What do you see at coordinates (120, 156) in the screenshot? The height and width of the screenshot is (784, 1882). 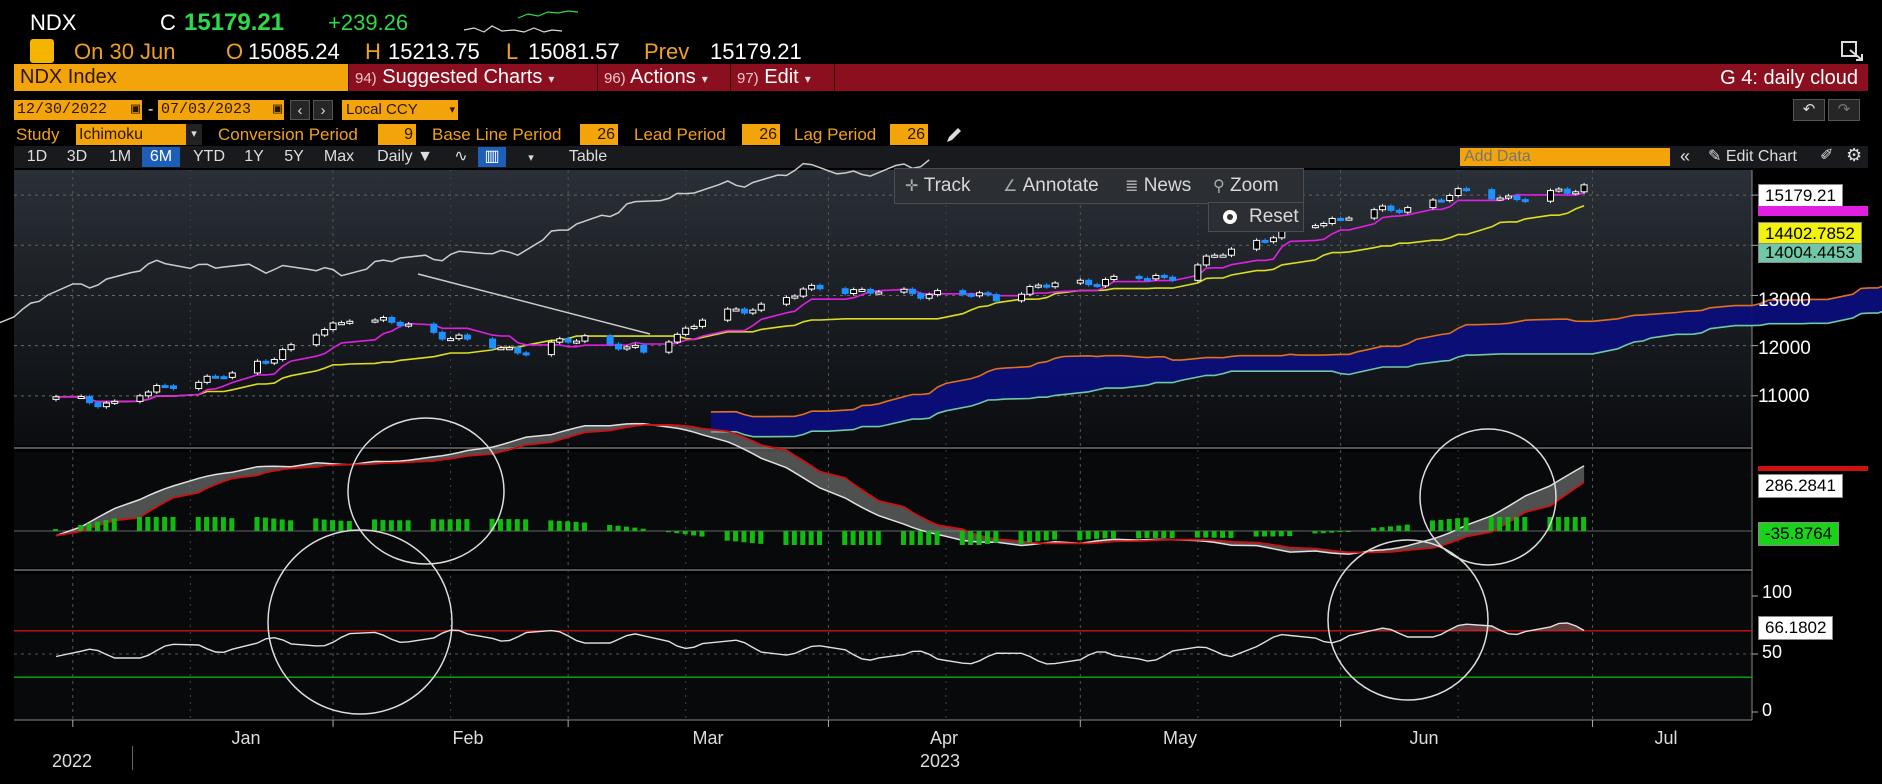 I see `period-1m: 1M` at bounding box center [120, 156].